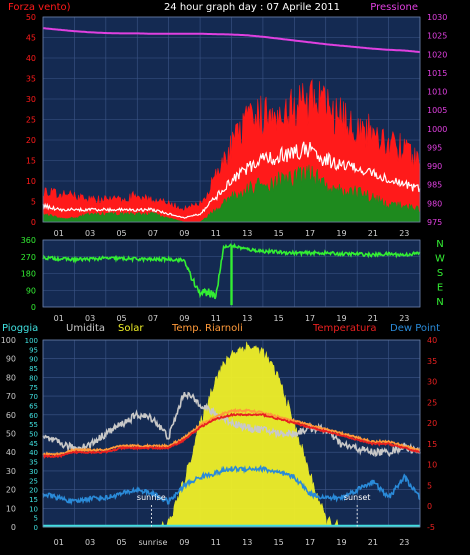  Describe the element at coordinates (431, 527) in the screenshot. I see `temp-y-tick: -5` at that location.